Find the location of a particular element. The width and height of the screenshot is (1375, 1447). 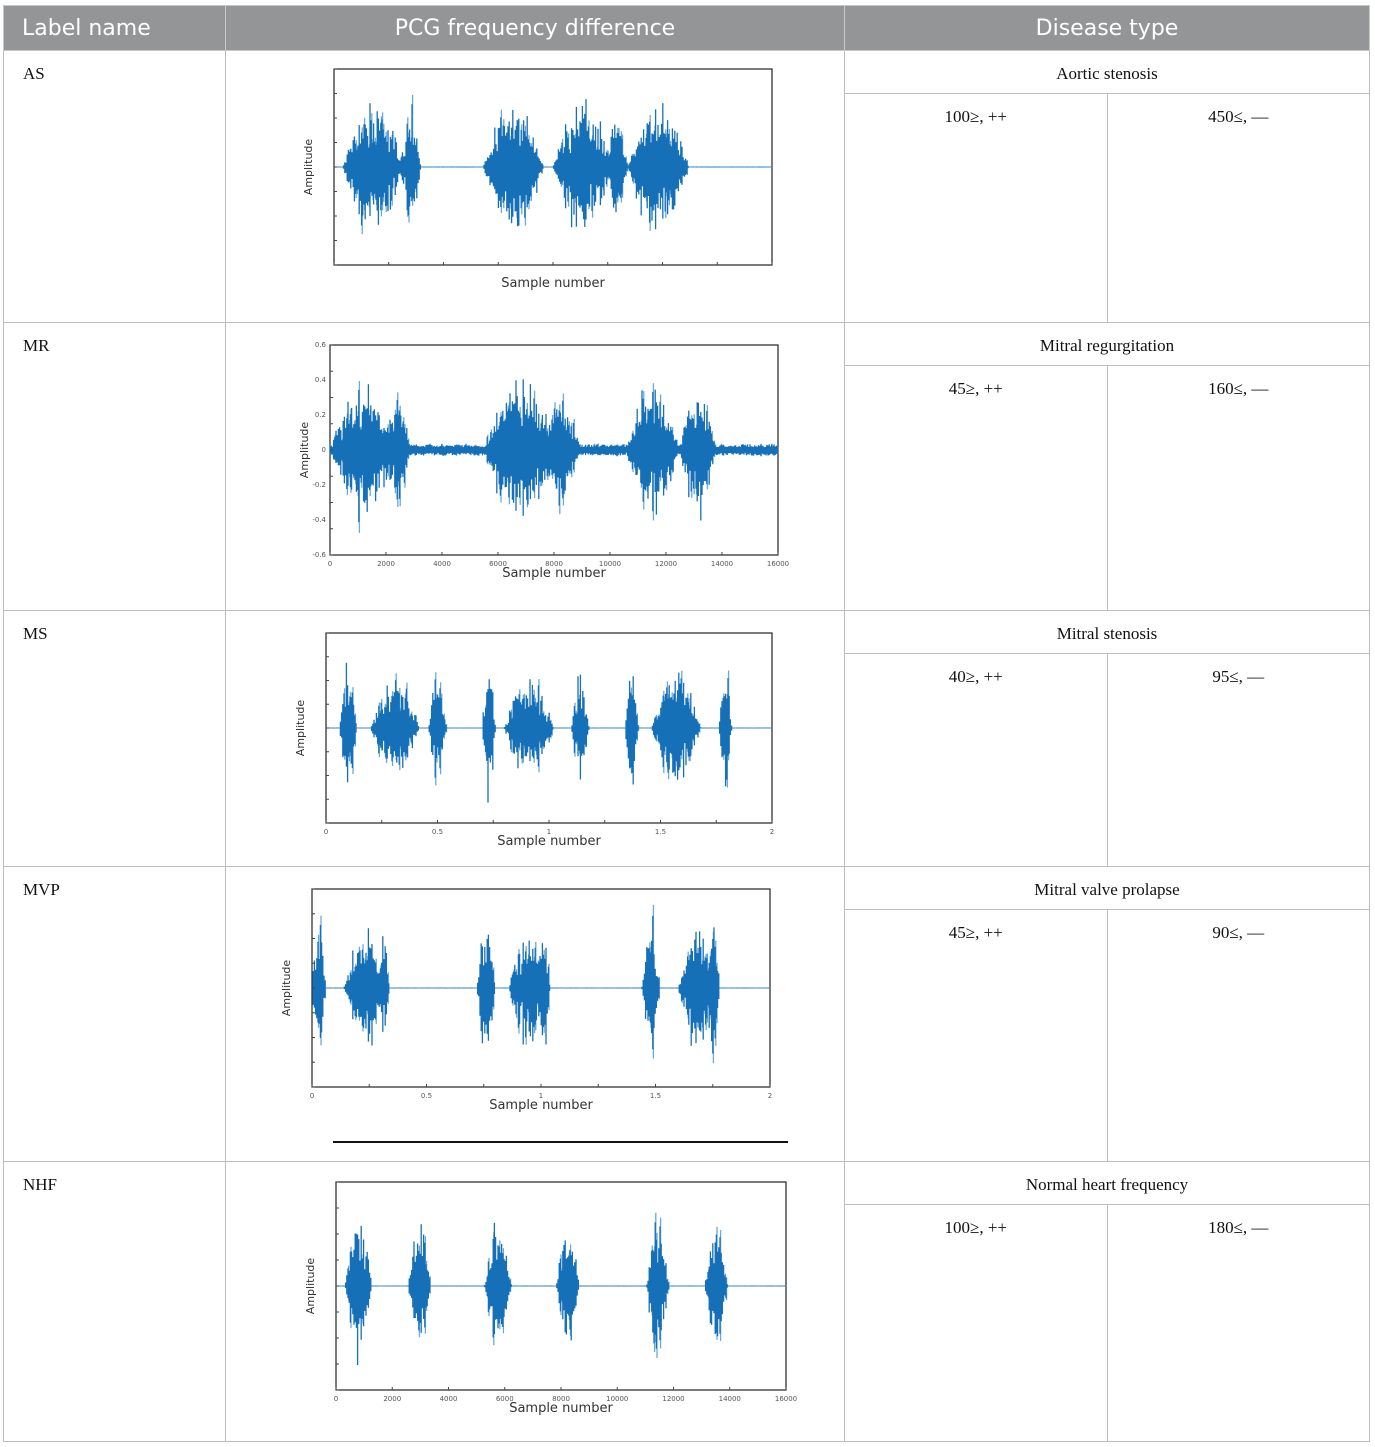

freq-subcells: 100≥, ++ 180≤, –– is located at coordinates (1107, 1323).